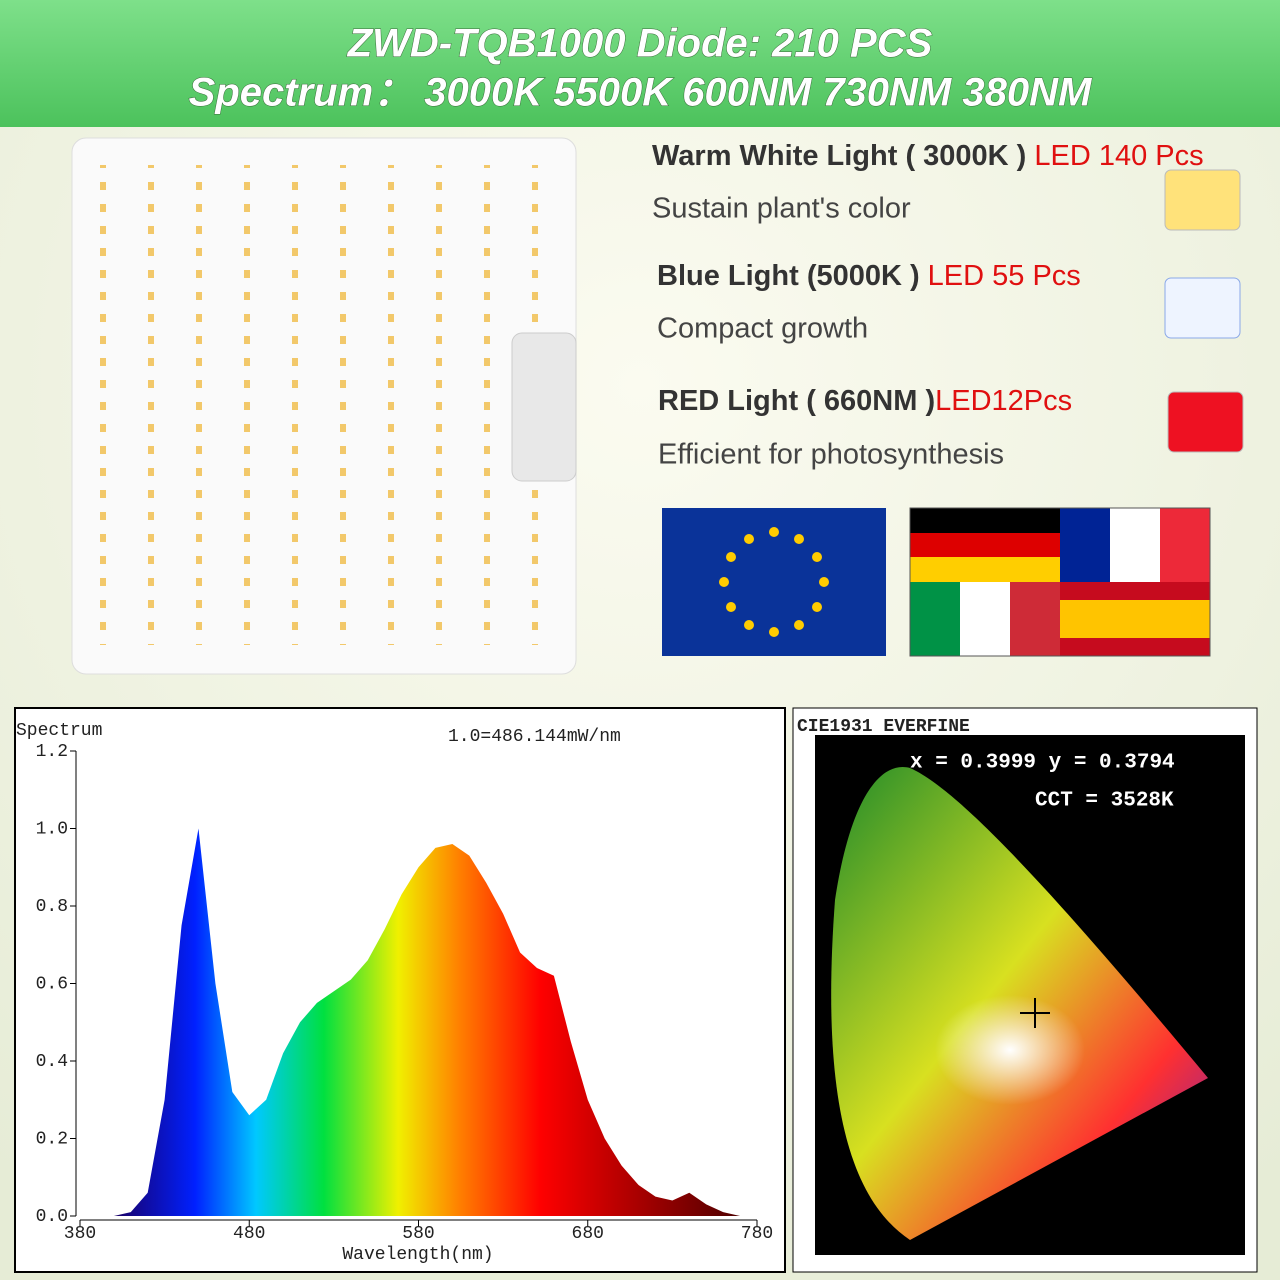 The image size is (1280, 1285). What do you see at coordinates (588, 1234) in the screenshot?
I see `x-tick-label: 680` at bounding box center [588, 1234].